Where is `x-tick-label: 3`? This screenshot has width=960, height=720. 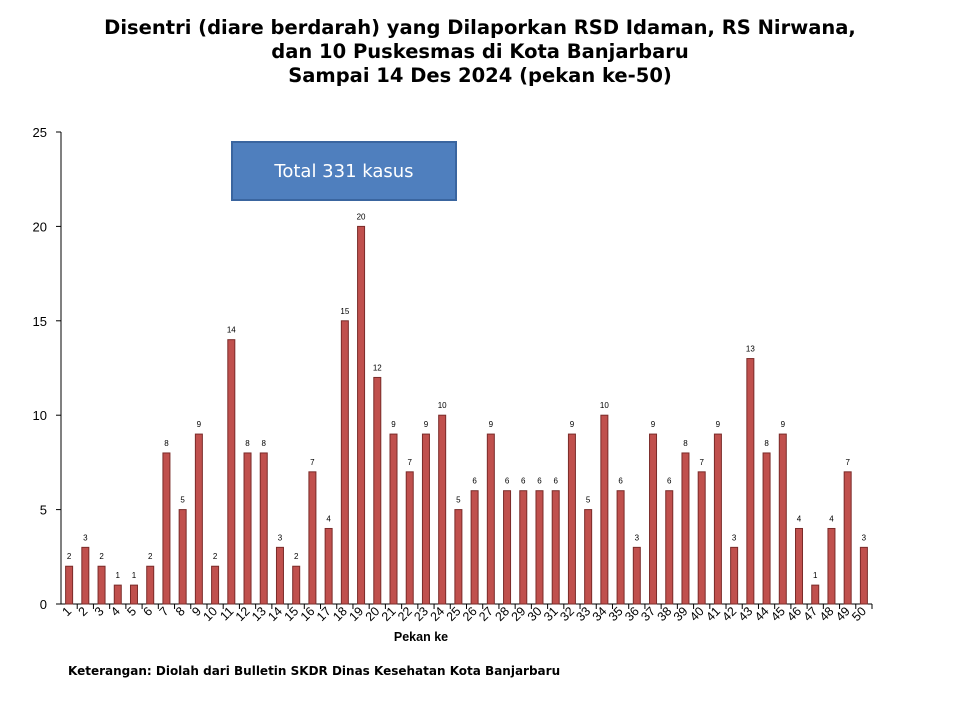
x-tick-label: 3 is located at coordinates (99, 611).